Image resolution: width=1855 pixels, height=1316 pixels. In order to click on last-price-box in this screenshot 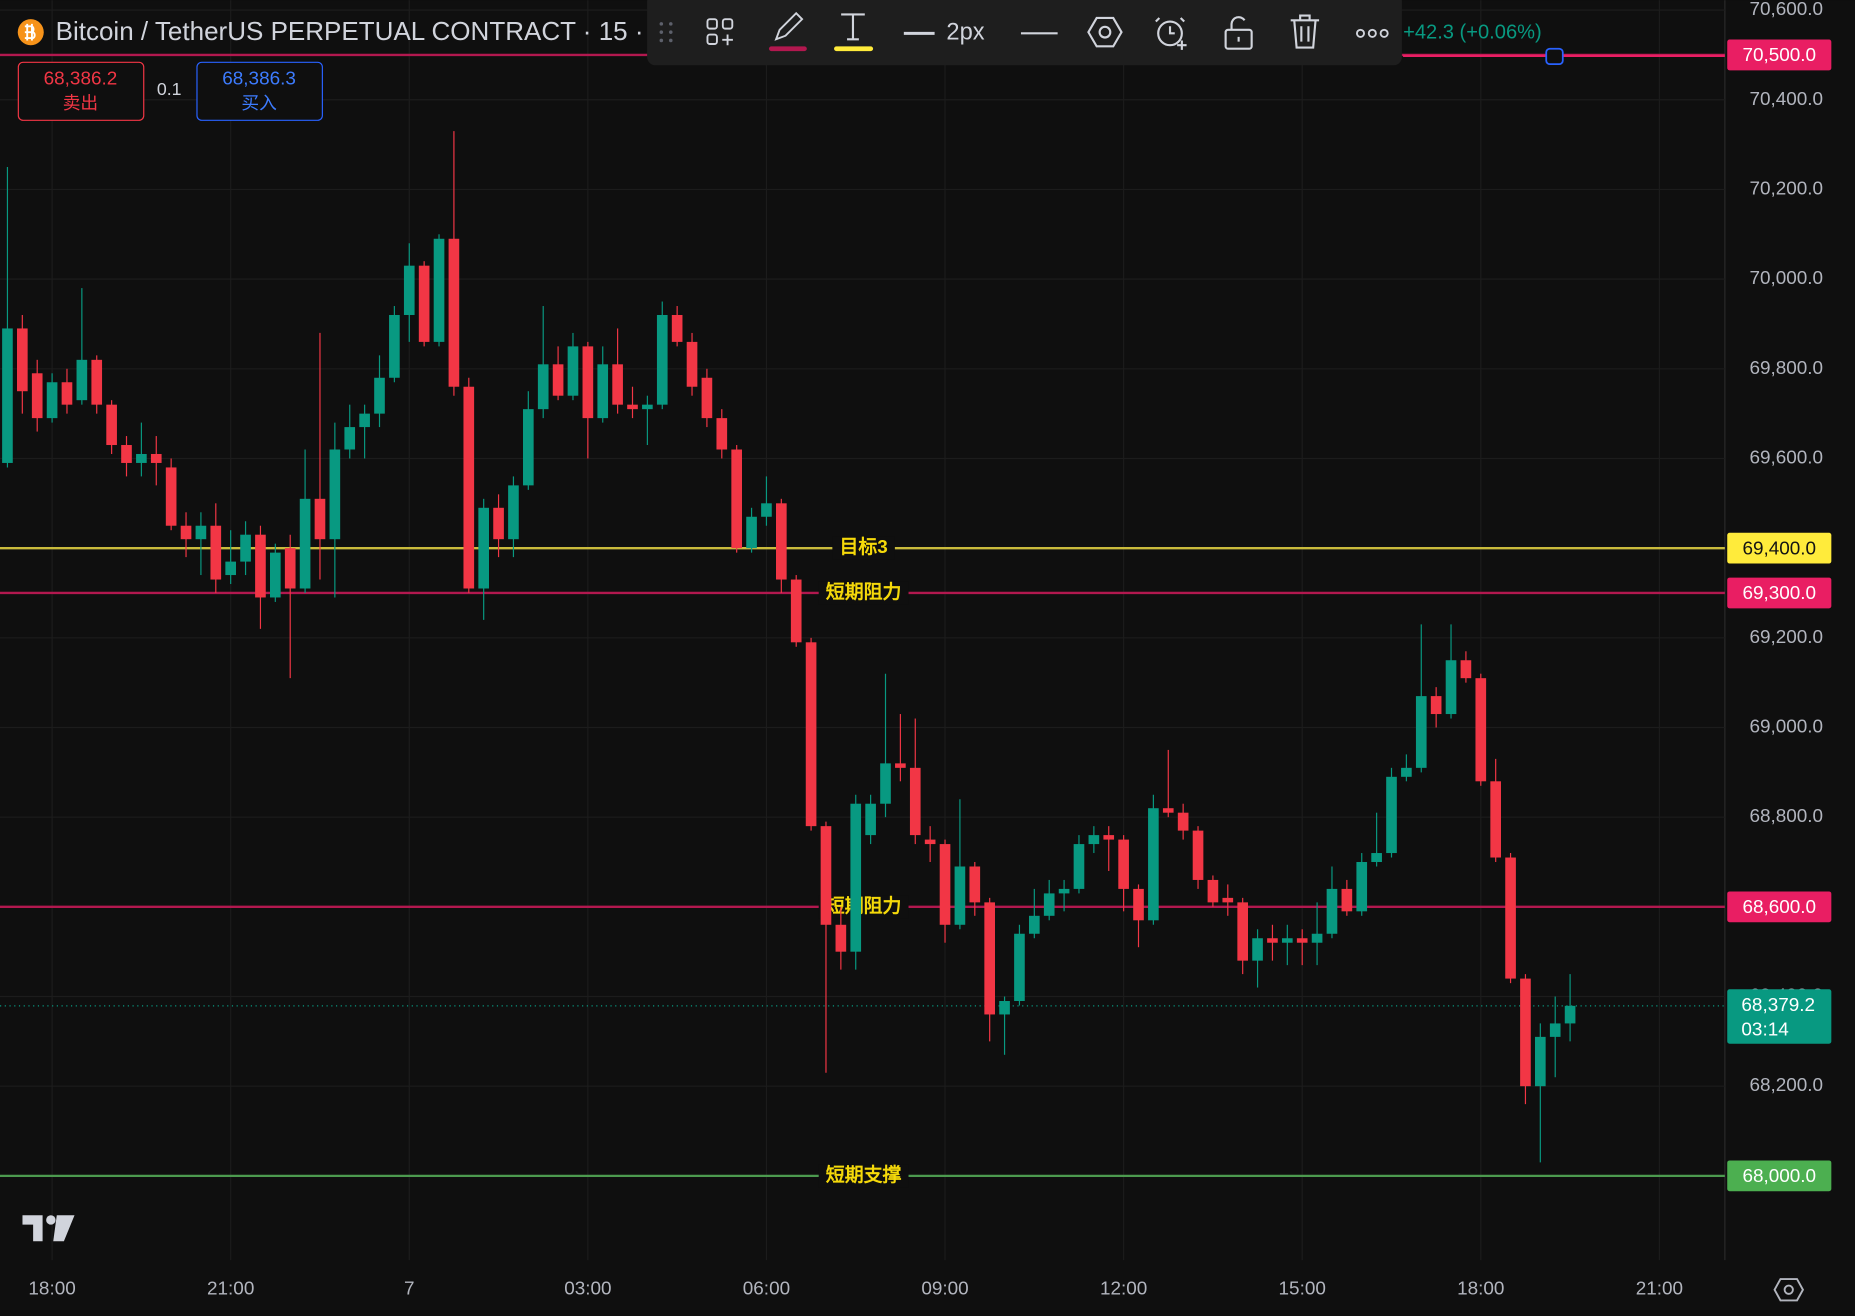, I will do `click(1779, 1016)`.